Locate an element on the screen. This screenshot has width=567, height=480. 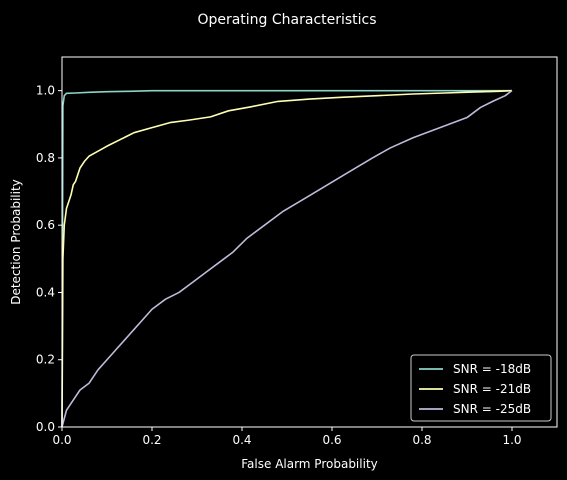
x-tick-label: 0.0 is located at coordinates (61, 440).